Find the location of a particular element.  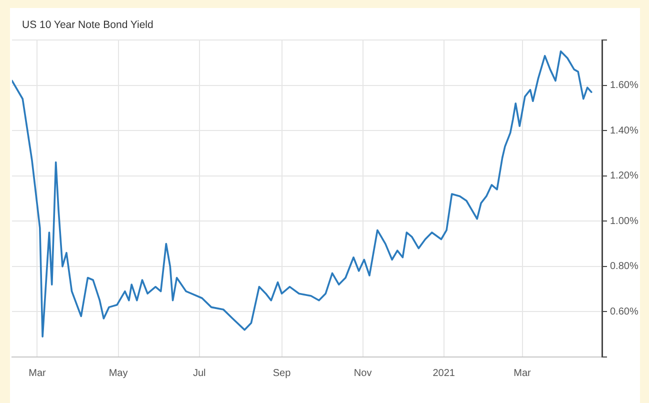

y-tick-label: 1.00% is located at coordinates (624, 221).